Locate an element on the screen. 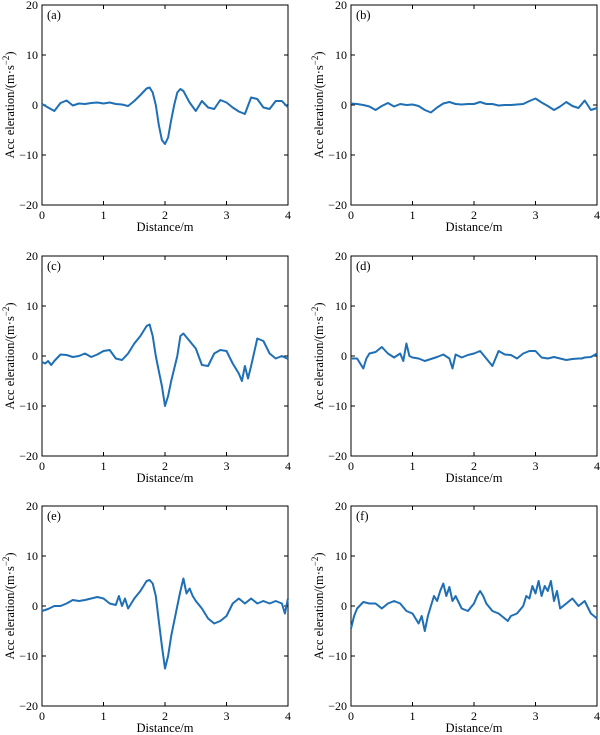  panel-label: (f) is located at coordinates (362, 516).